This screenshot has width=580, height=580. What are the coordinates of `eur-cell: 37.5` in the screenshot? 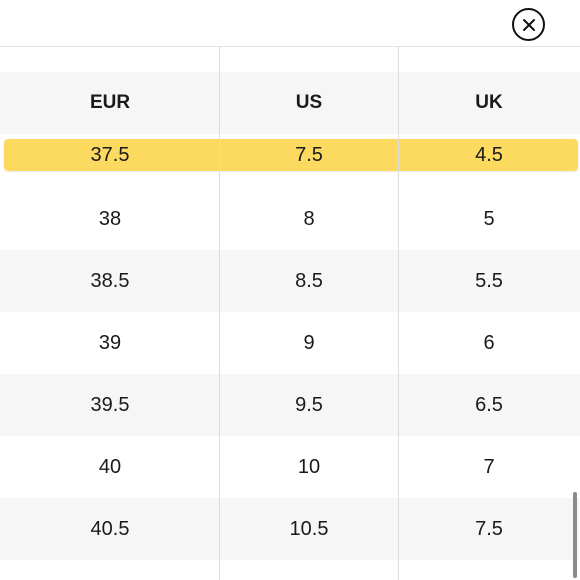 It's located at (110, 154).